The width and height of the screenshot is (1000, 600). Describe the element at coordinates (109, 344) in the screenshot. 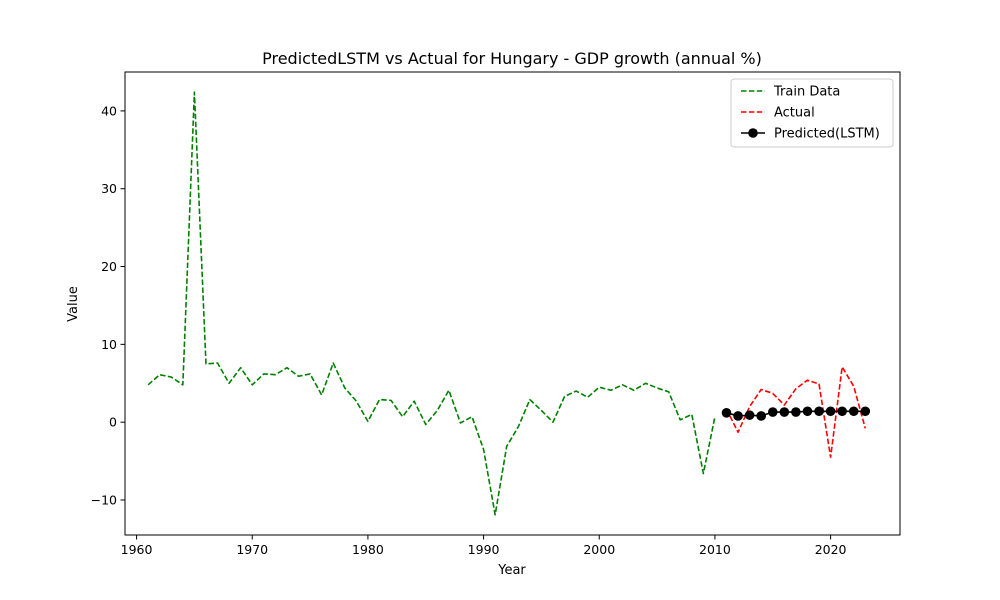

I see `y-tick-label: 10` at that location.